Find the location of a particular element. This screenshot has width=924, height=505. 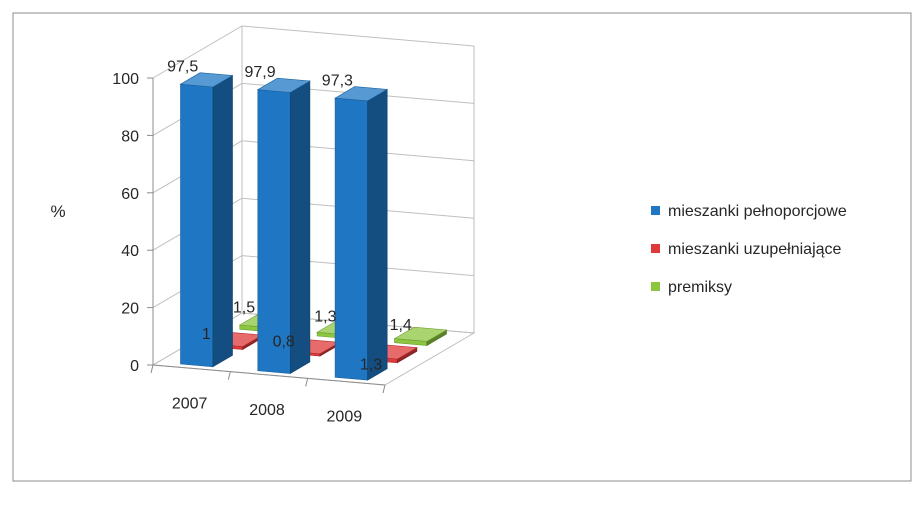

legend-label: mieszanki uzupełniające is located at coordinates (755, 249).